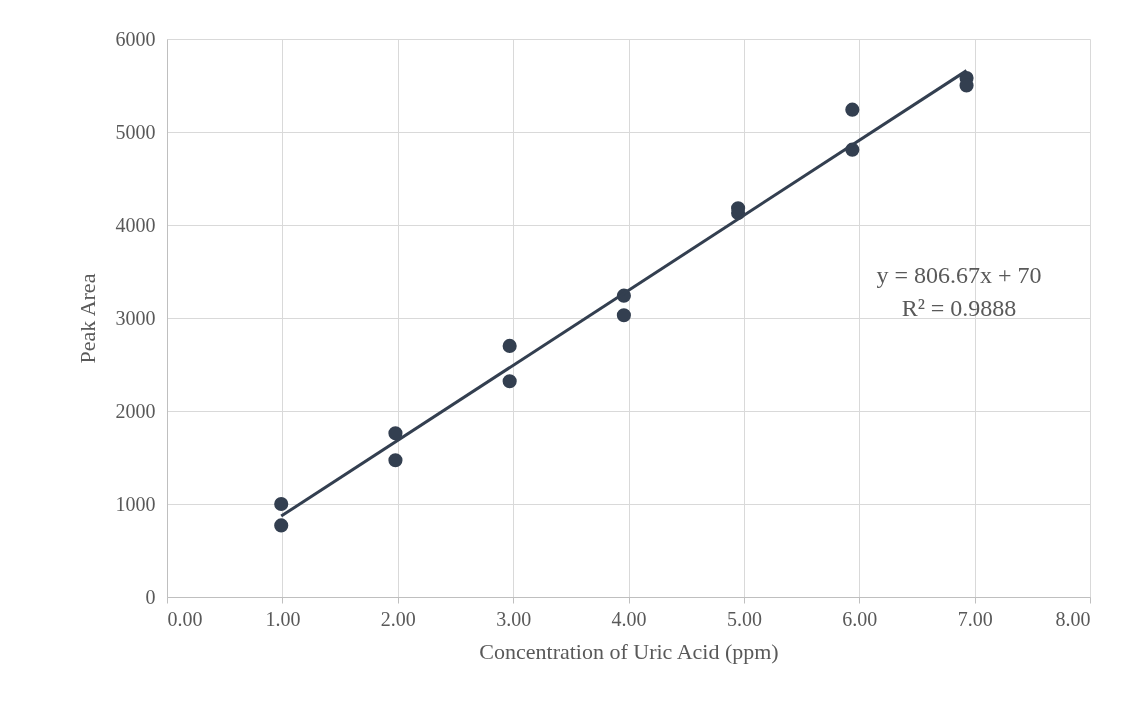 The height and width of the screenshot is (717, 1131). What do you see at coordinates (1073, 618) in the screenshot?
I see `x-tick-label: 8.00` at bounding box center [1073, 618].